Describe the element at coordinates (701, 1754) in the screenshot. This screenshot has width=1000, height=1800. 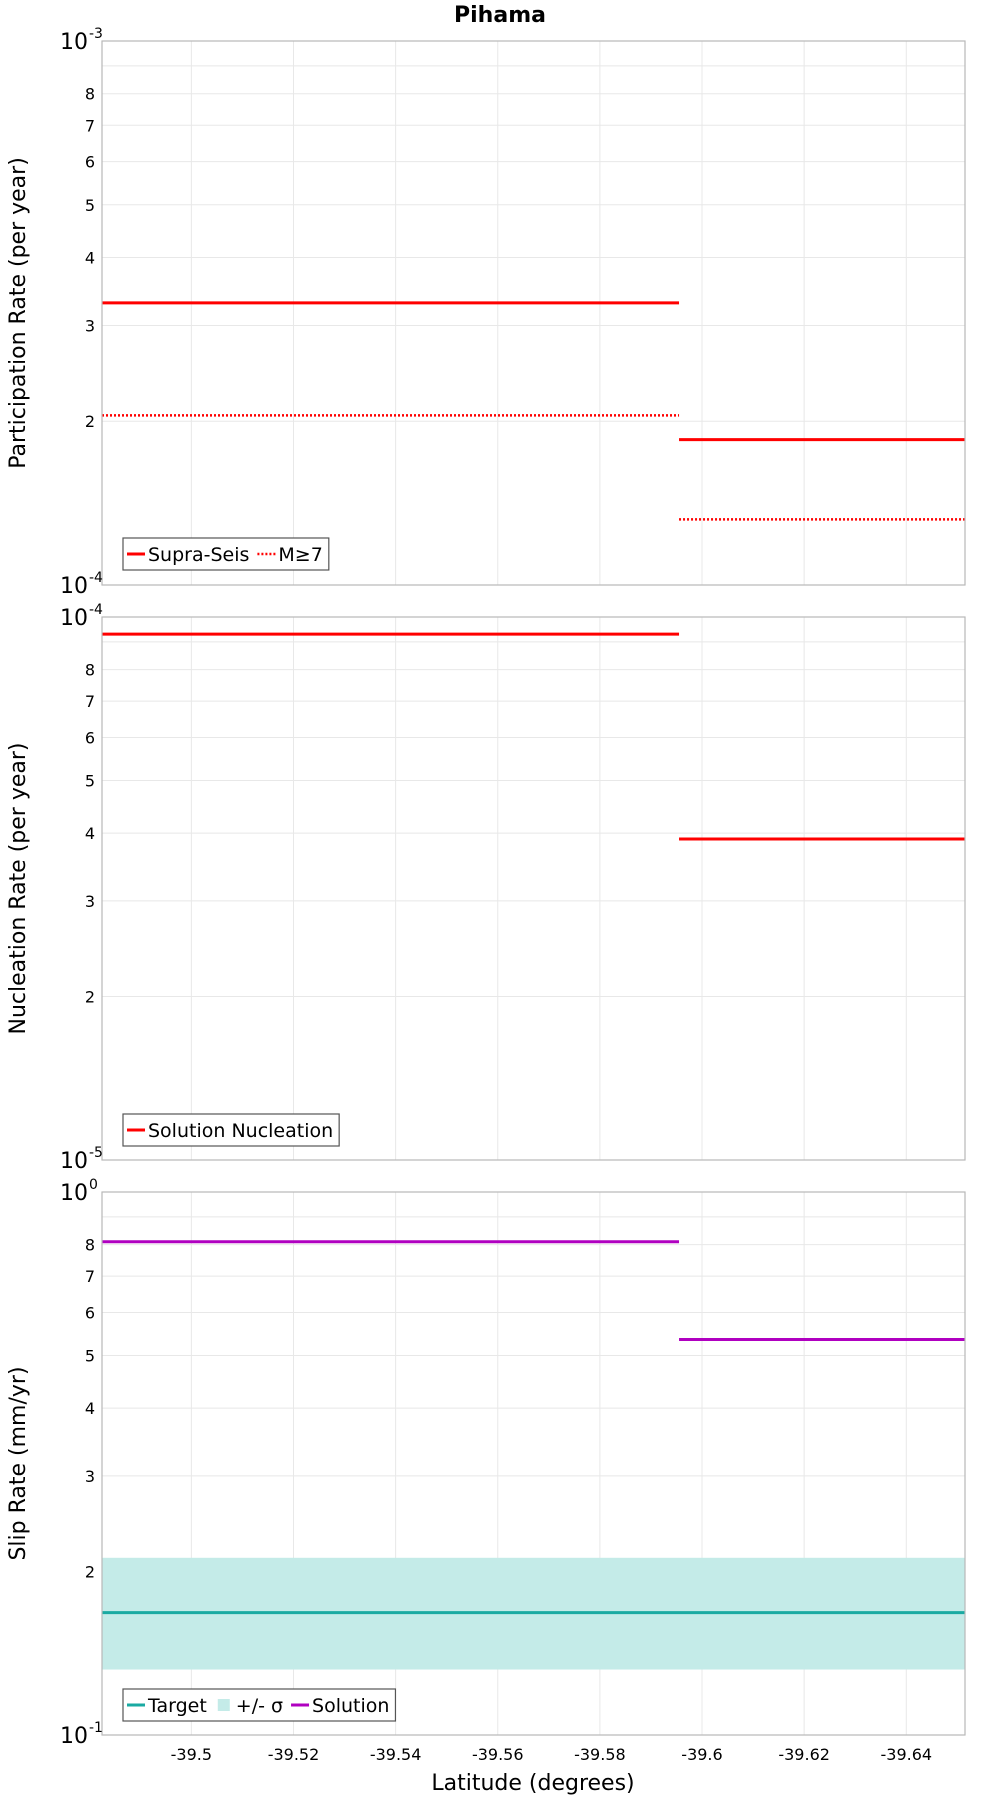
I see `x-tick-label: -39.6` at that location.